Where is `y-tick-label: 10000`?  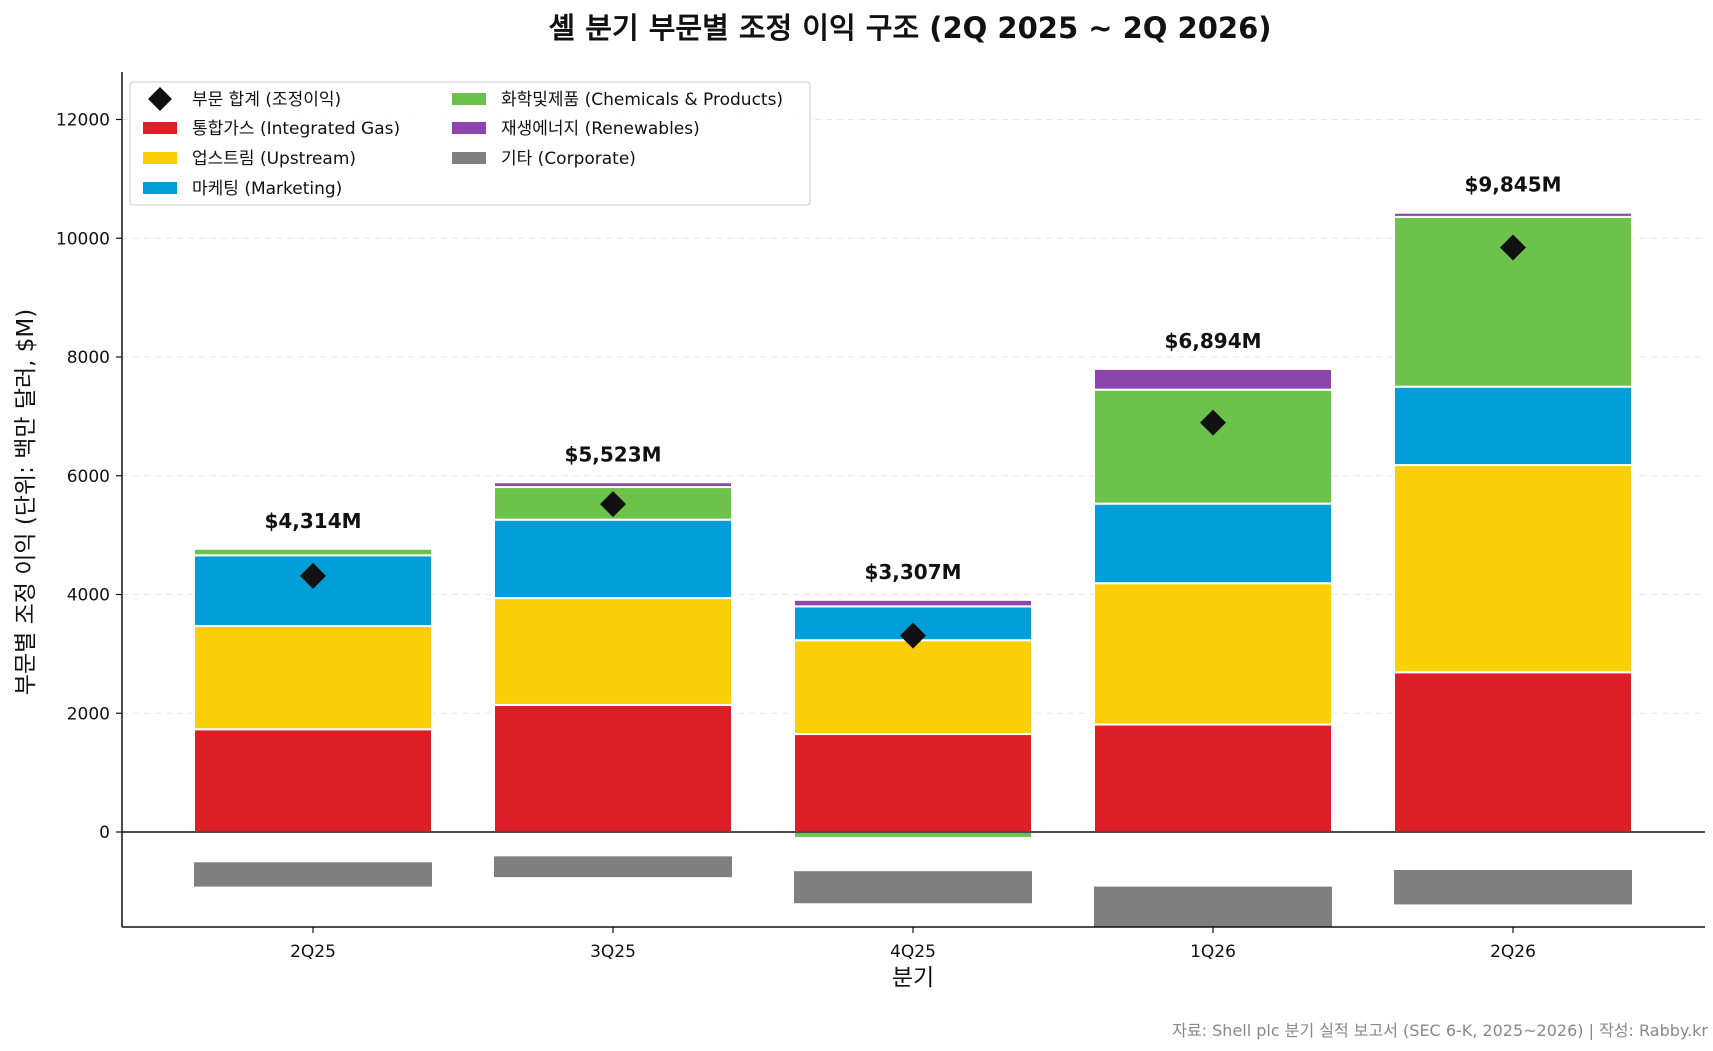
y-tick-label: 10000 is located at coordinates (83, 239).